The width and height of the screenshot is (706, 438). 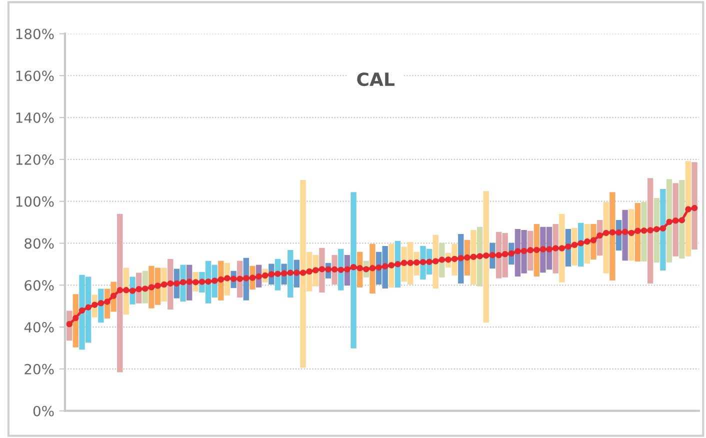 I want to click on y-tick-label: 140%, so click(x=35, y=118).